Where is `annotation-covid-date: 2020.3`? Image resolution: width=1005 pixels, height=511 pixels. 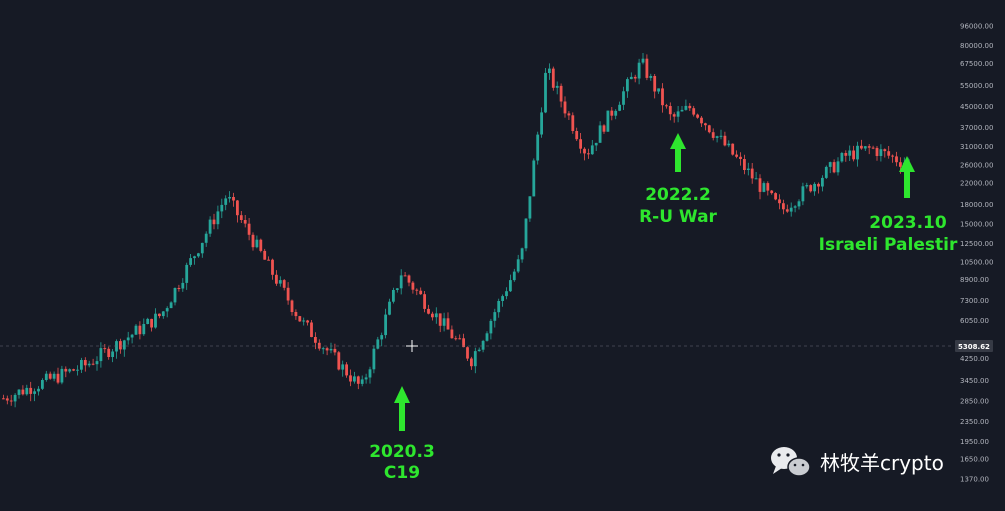
annotation-covid-date: 2020.3 is located at coordinates (402, 452).